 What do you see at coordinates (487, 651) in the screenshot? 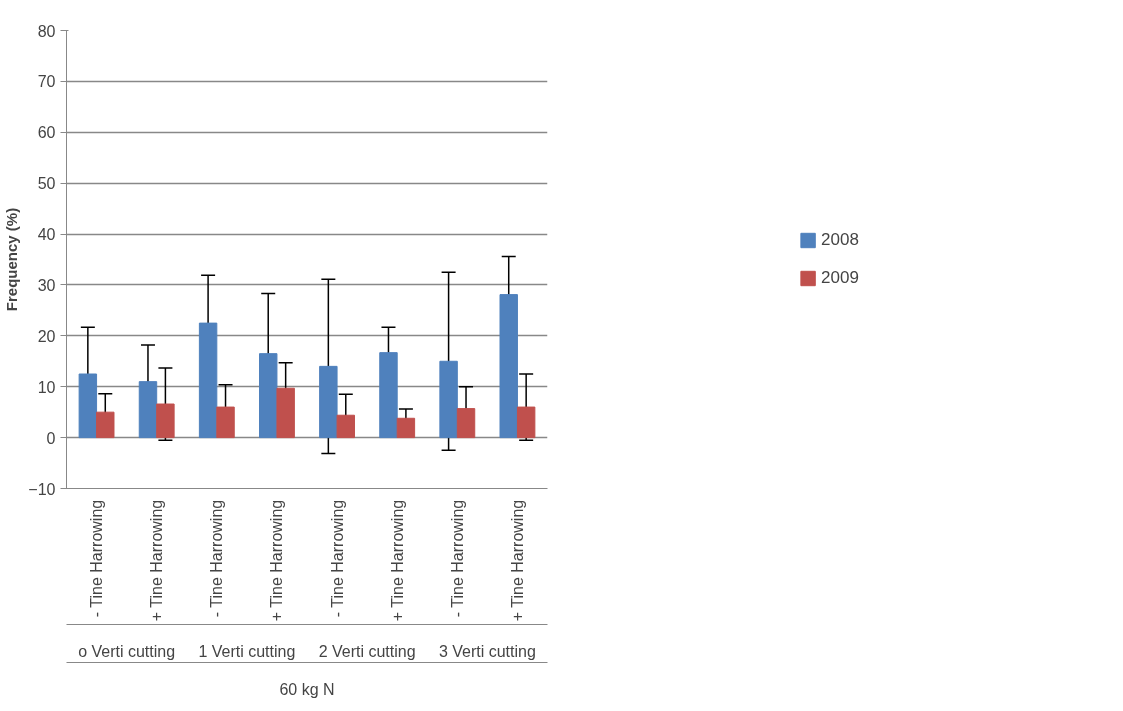
I see `text: 3 Verti cutting` at bounding box center [487, 651].